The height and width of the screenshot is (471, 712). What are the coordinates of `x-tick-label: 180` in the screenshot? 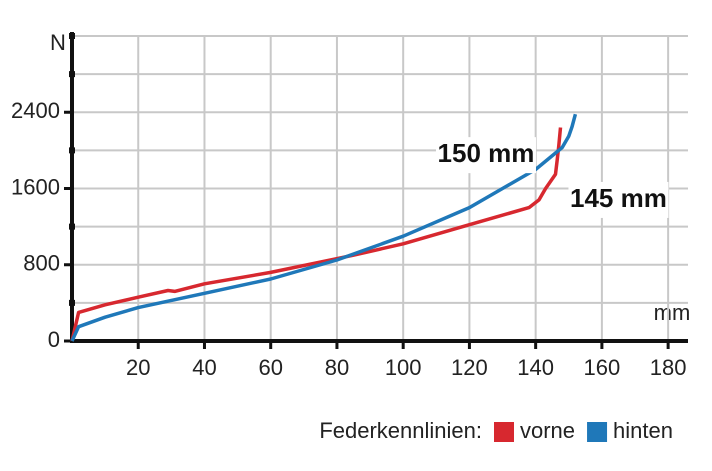 It's located at (668, 367).